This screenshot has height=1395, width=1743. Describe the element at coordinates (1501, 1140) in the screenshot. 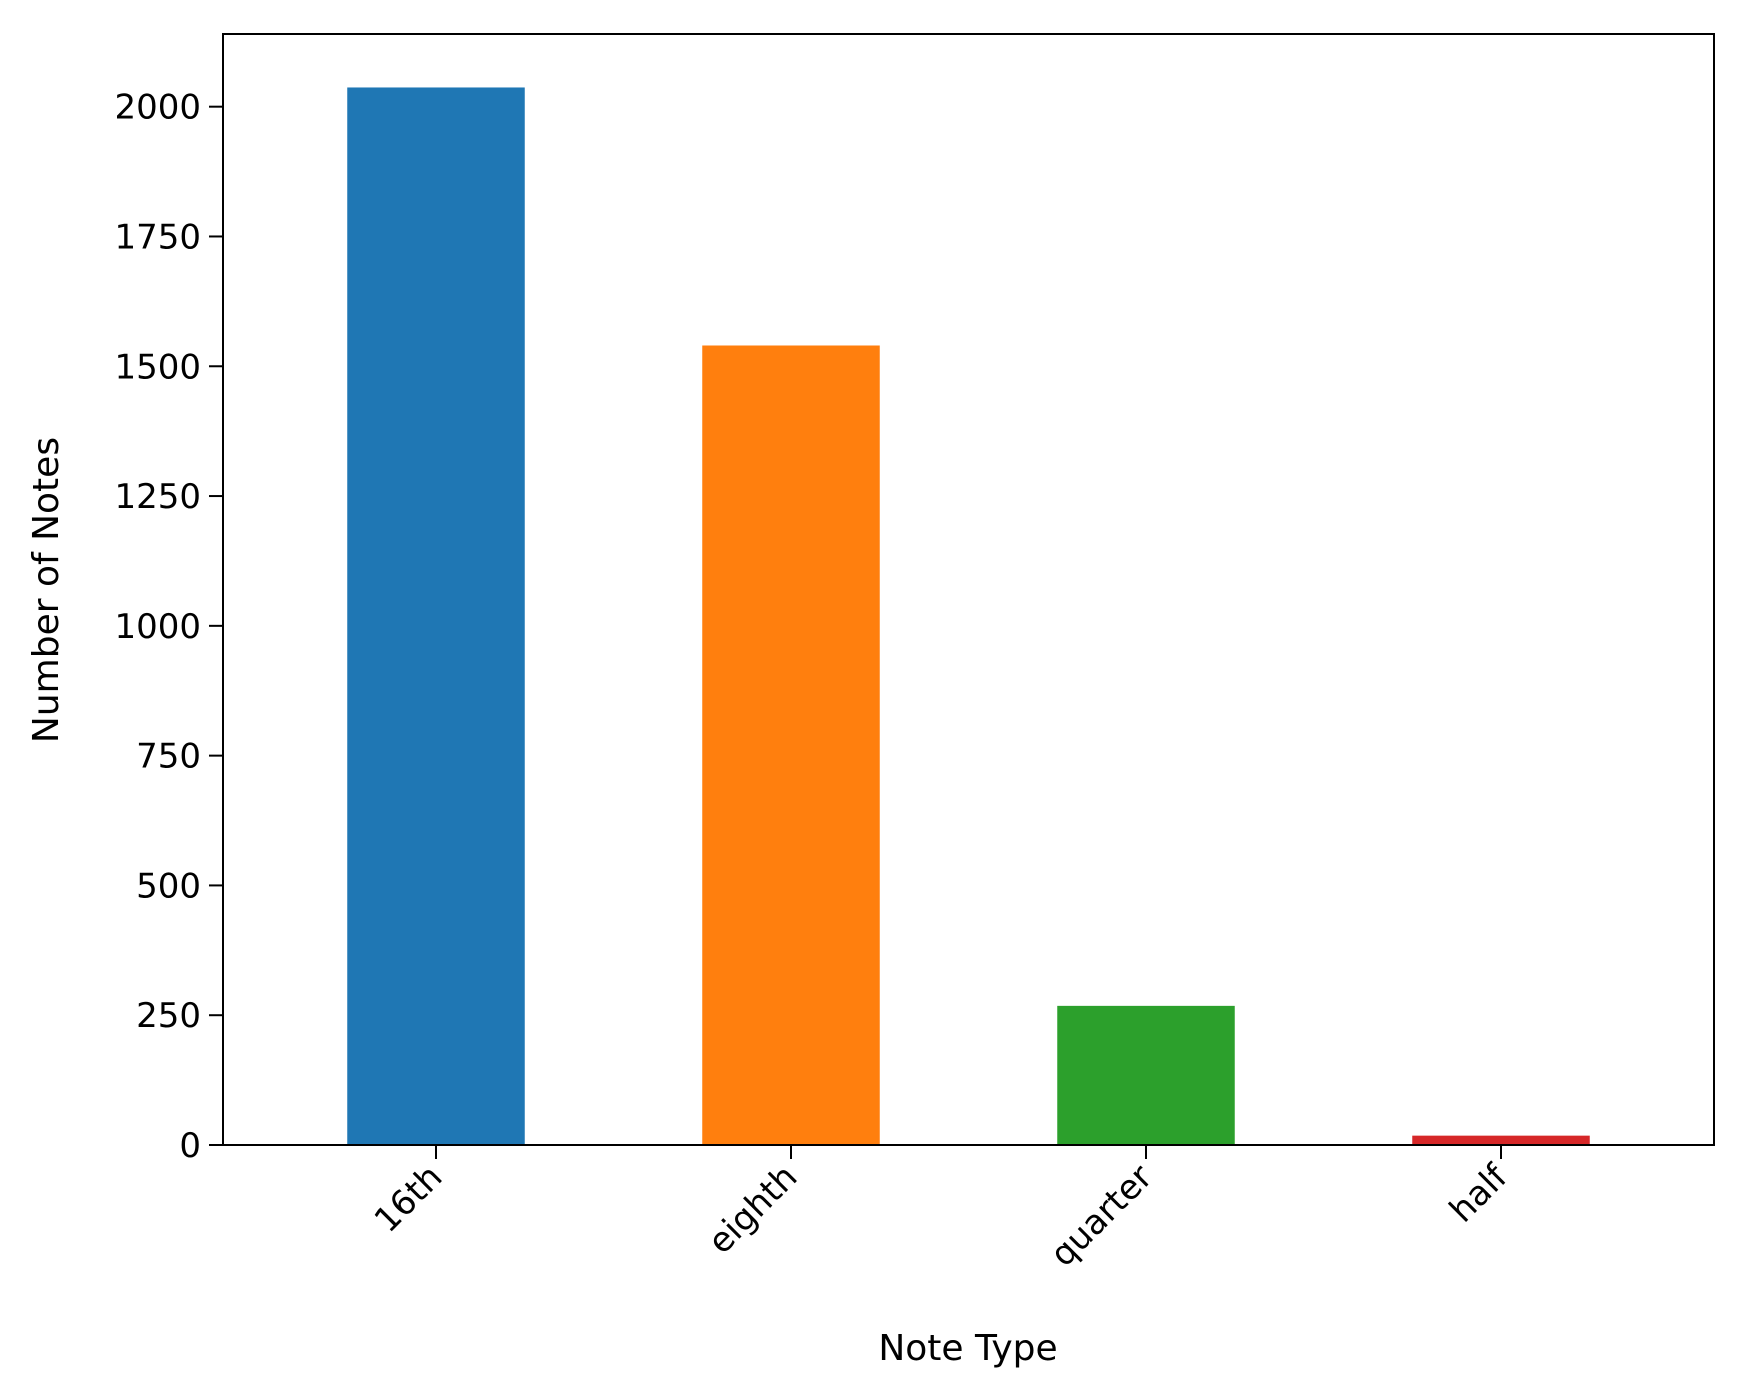

I see `bar-half` at that location.